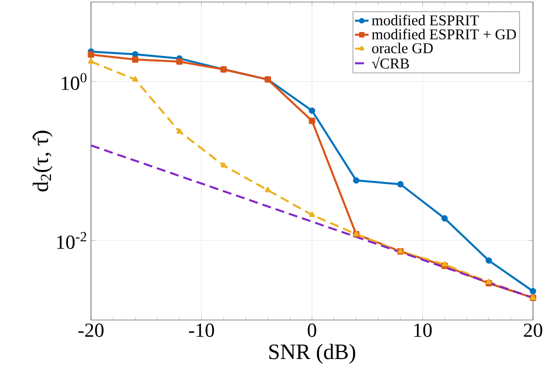 The height and width of the screenshot is (392, 548). What do you see at coordinates (74, 81) in the screenshot?
I see `y-tick-label: 10$^{0}$` at bounding box center [74, 81].